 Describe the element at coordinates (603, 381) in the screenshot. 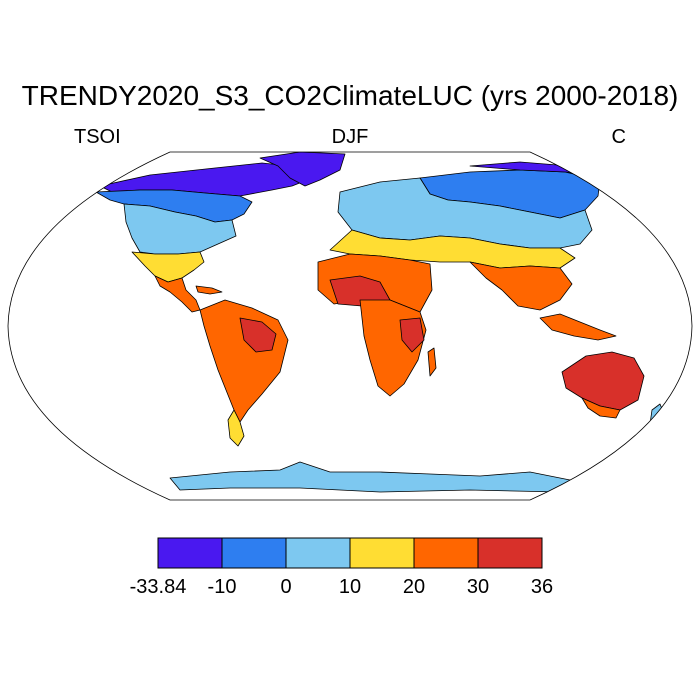

I see `region-australia` at that location.